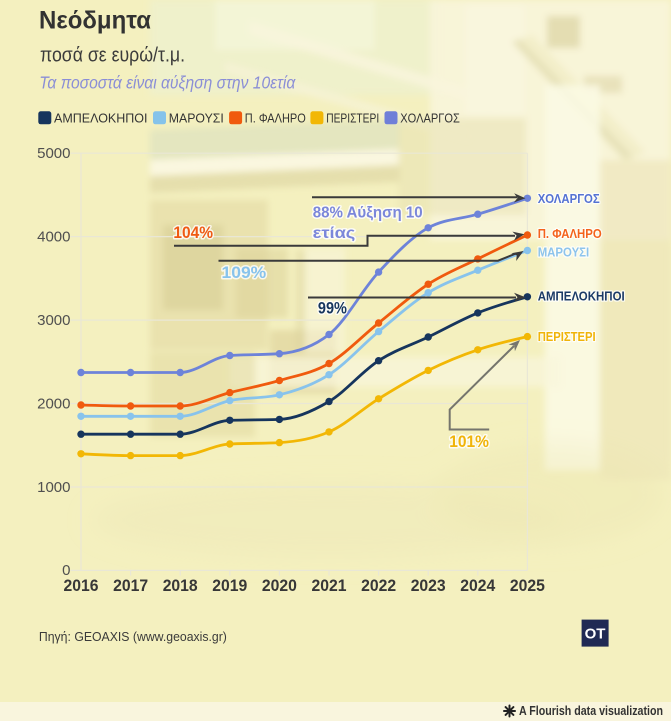  What do you see at coordinates (180, 585) in the screenshot?
I see `svg-text: 2018` at bounding box center [180, 585].